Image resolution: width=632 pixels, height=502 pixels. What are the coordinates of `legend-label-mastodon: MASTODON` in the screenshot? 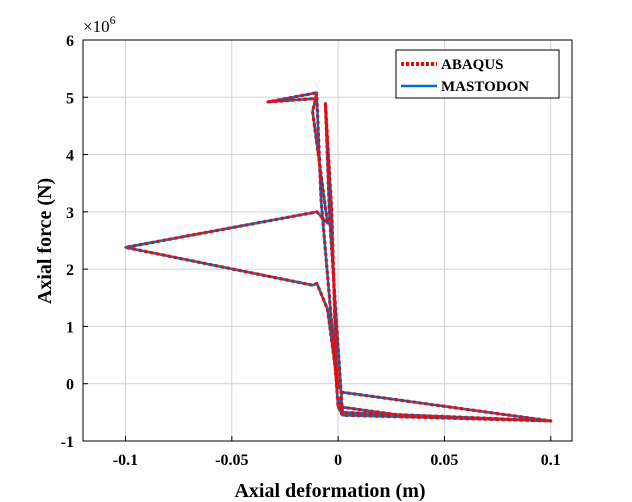 It's located at (485, 87).